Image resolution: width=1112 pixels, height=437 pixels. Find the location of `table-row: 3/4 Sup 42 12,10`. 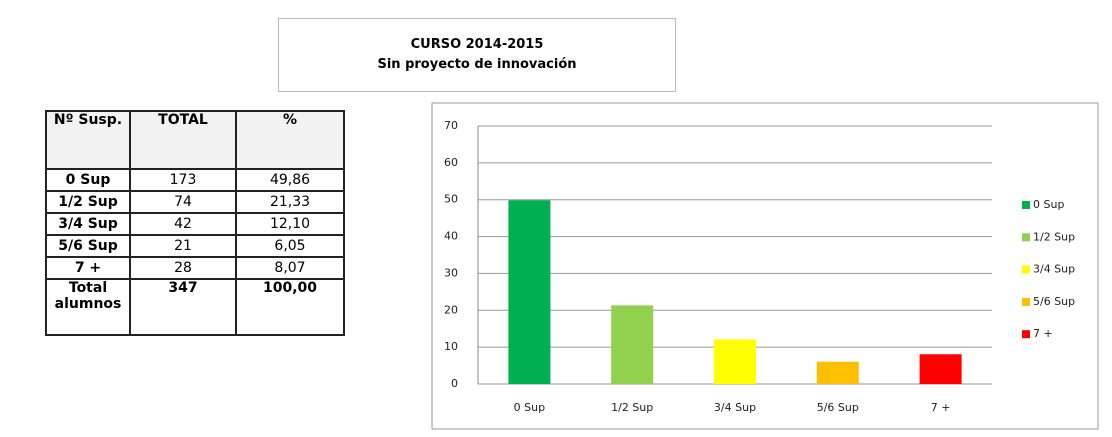

table-row: 3/4 Sup 42 12,10 is located at coordinates (195, 224).